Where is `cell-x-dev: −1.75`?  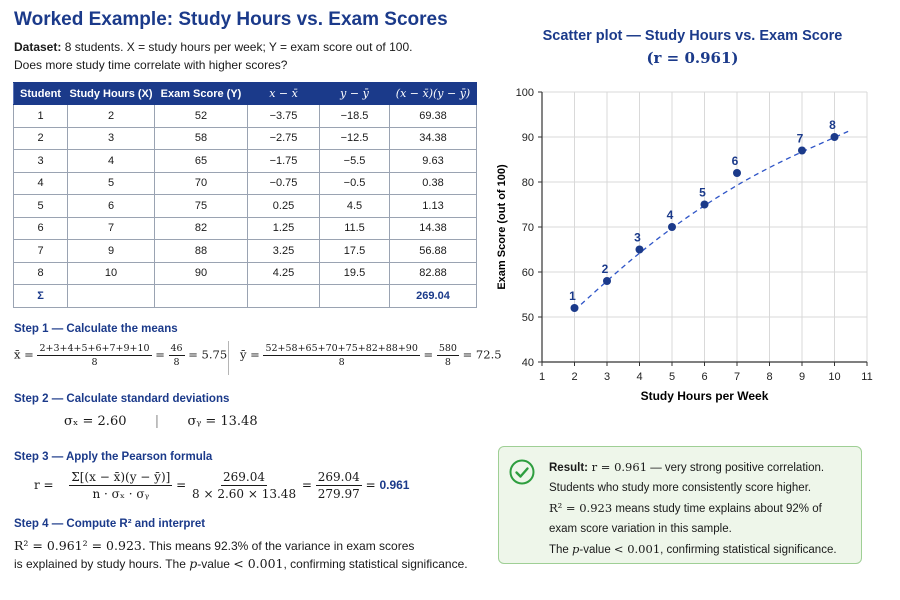
cell-x-dev: −1.75 is located at coordinates (283, 161).